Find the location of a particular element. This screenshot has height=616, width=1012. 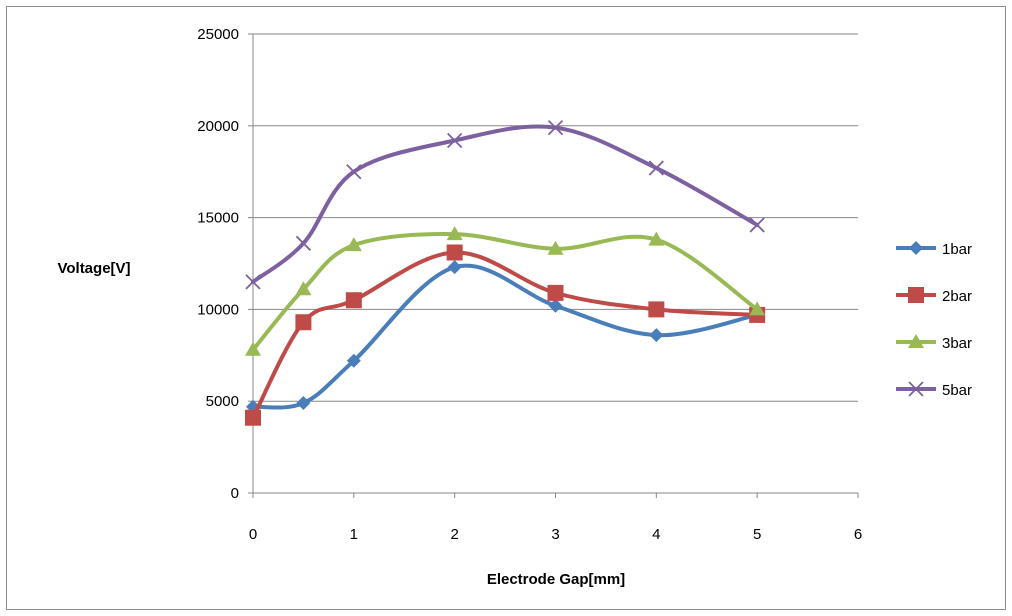

legend-label: 3bar is located at coordinates (957, 343).